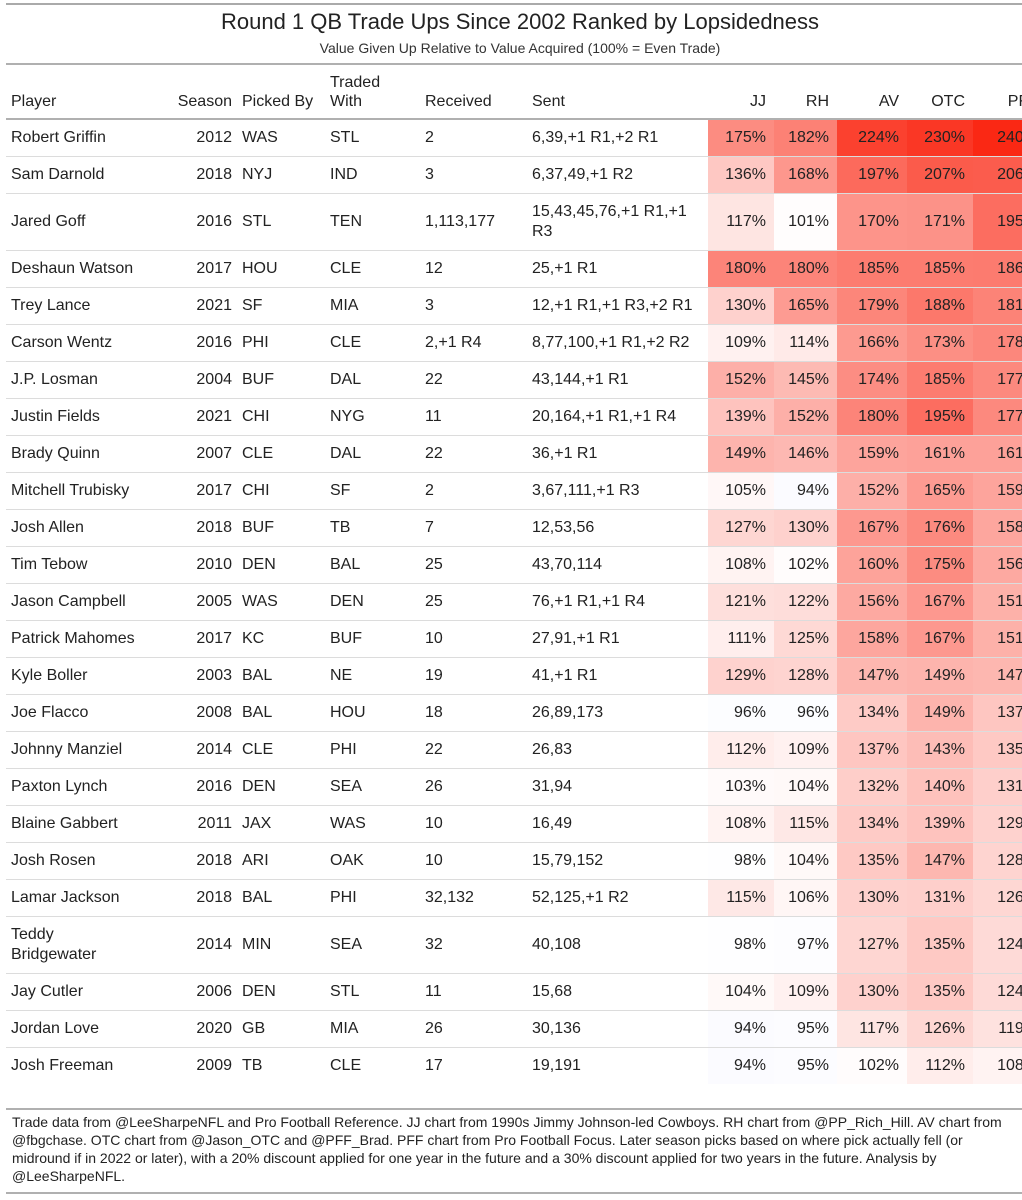  Describe the element at coordinates (805, 944) in the screenshot. I see `rh-cell: 97%` at that location.